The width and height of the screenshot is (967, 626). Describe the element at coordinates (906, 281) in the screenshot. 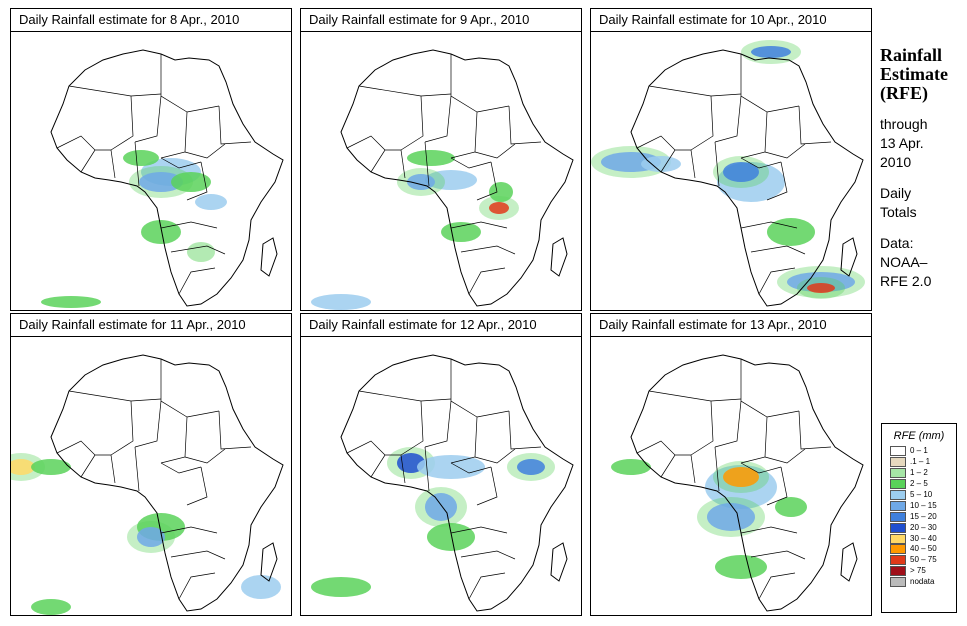

I see `caption-data-version: RFE 2.0` at that location.